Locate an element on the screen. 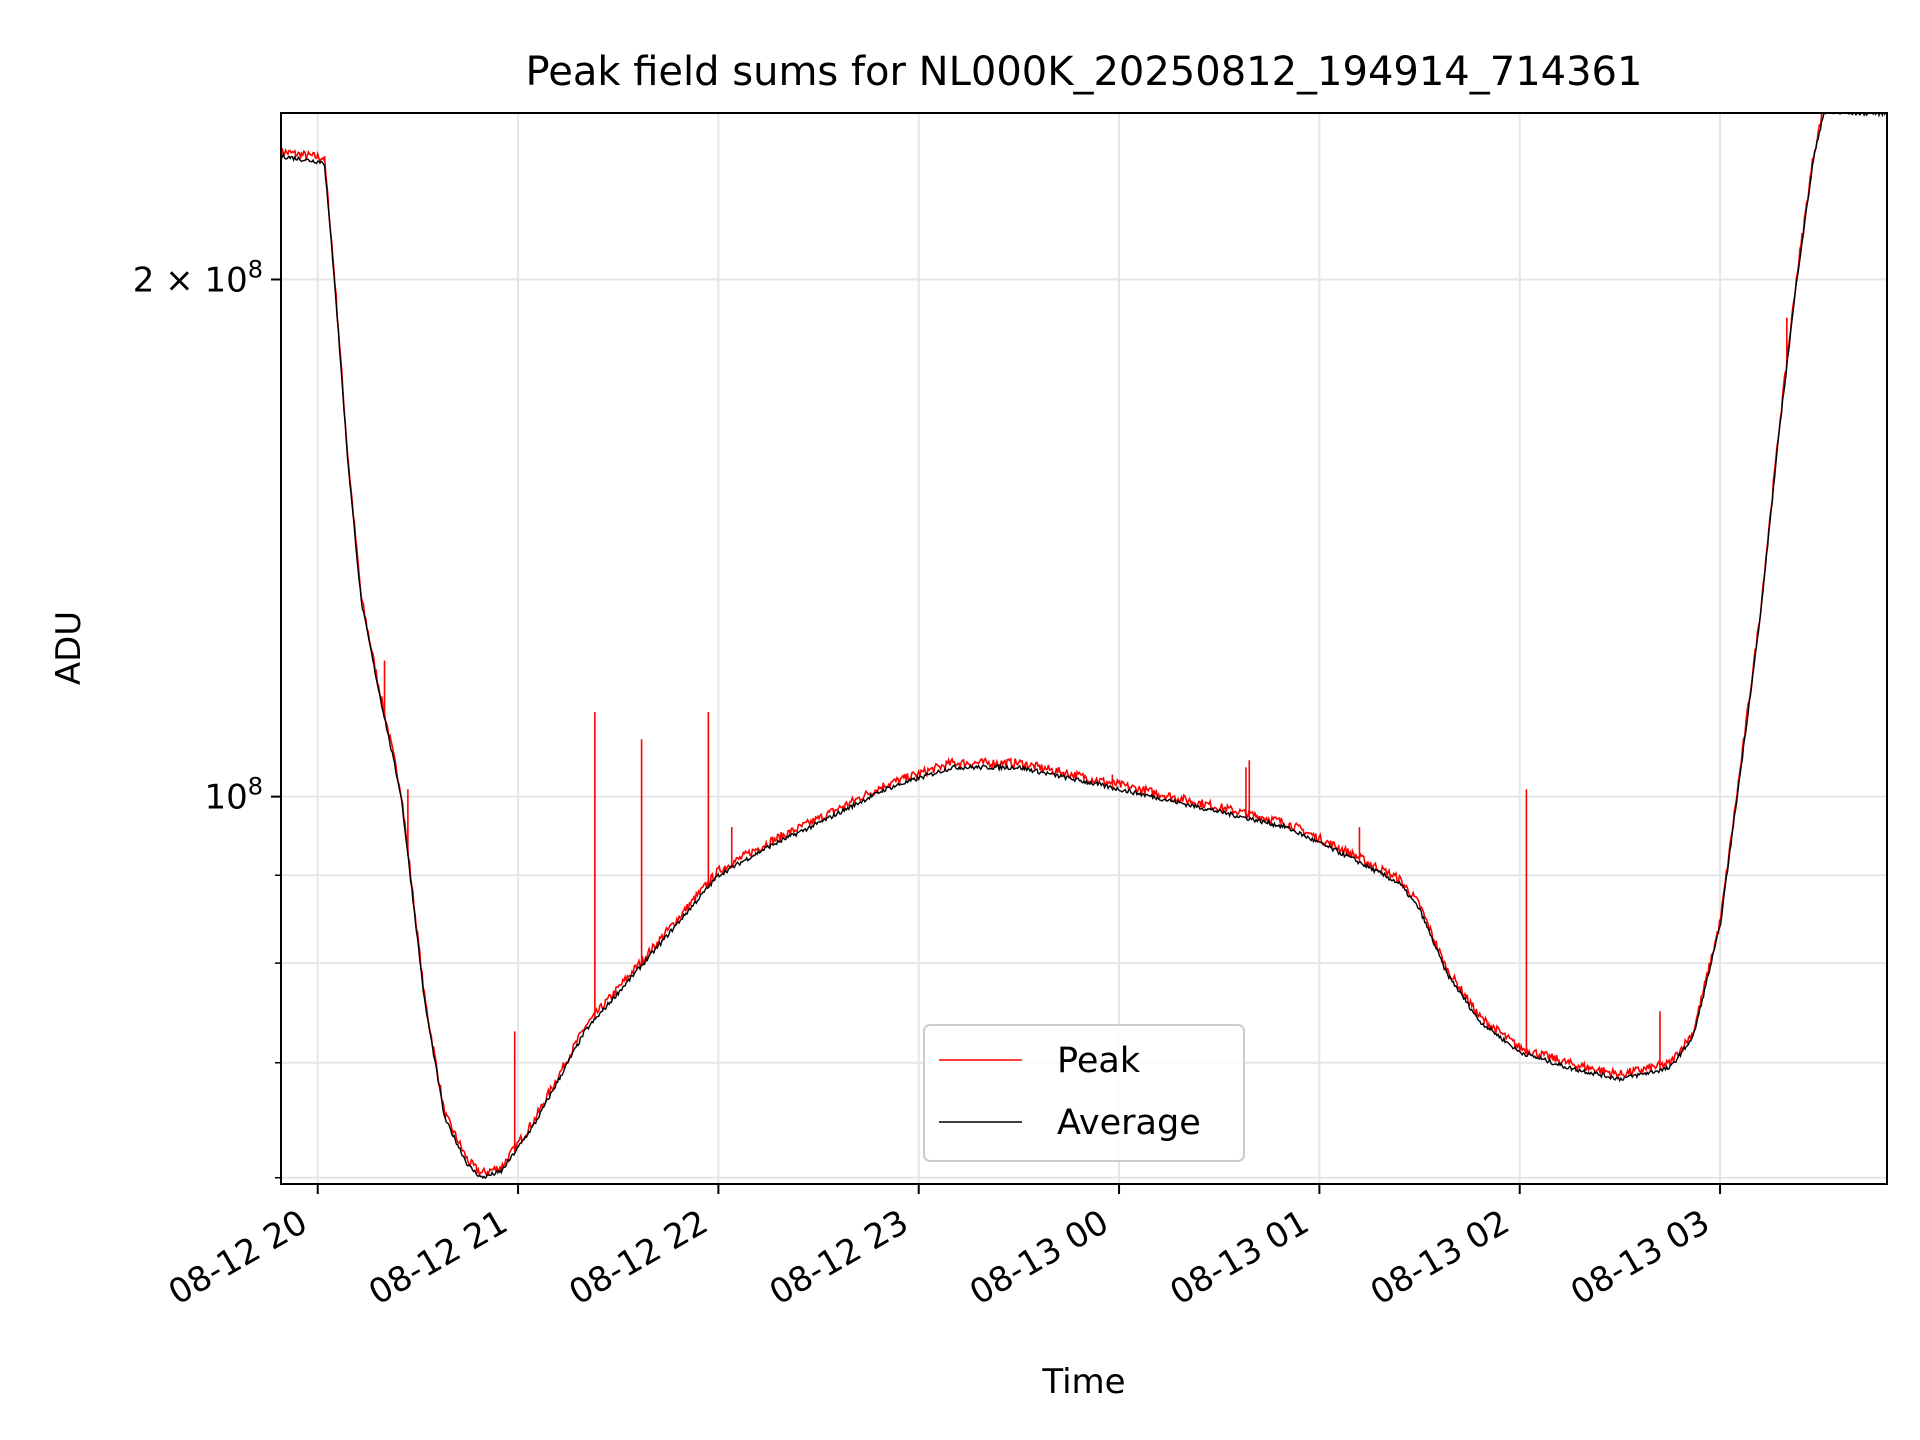 The image size is (1920, 1440). legend-box is located at coordinates (1084, 1093).